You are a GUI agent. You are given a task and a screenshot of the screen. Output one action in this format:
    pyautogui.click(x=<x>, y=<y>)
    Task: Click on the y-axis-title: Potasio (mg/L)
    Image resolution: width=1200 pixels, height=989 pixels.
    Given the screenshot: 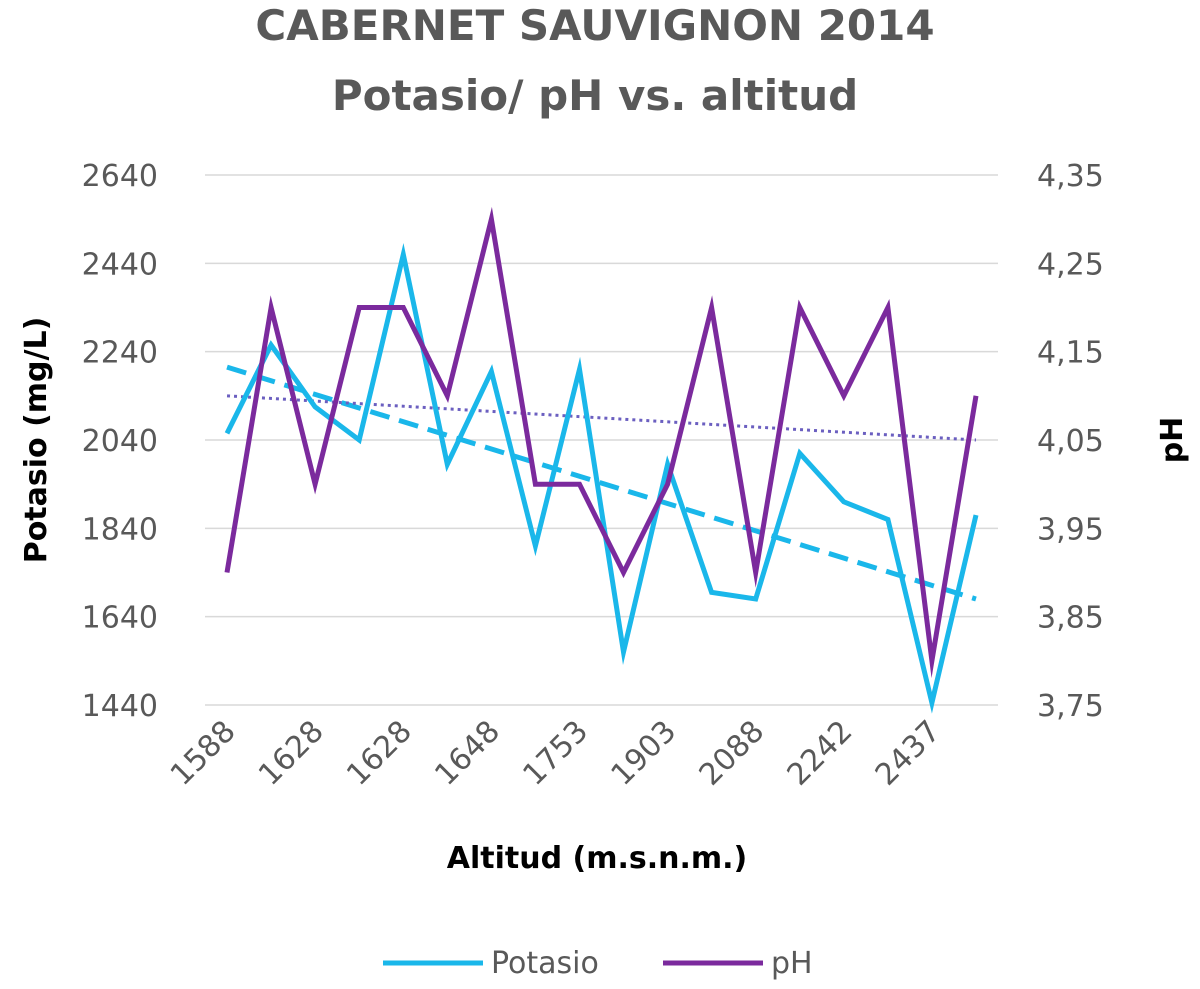 What is the action you would take?
    pyautogui.click(x=36, y=440)
    